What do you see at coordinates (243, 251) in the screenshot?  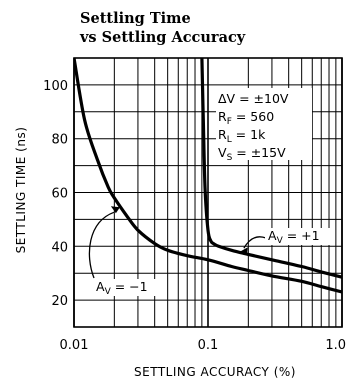 I see `arrowhead-noninverting` at bounding box center [243, 251].